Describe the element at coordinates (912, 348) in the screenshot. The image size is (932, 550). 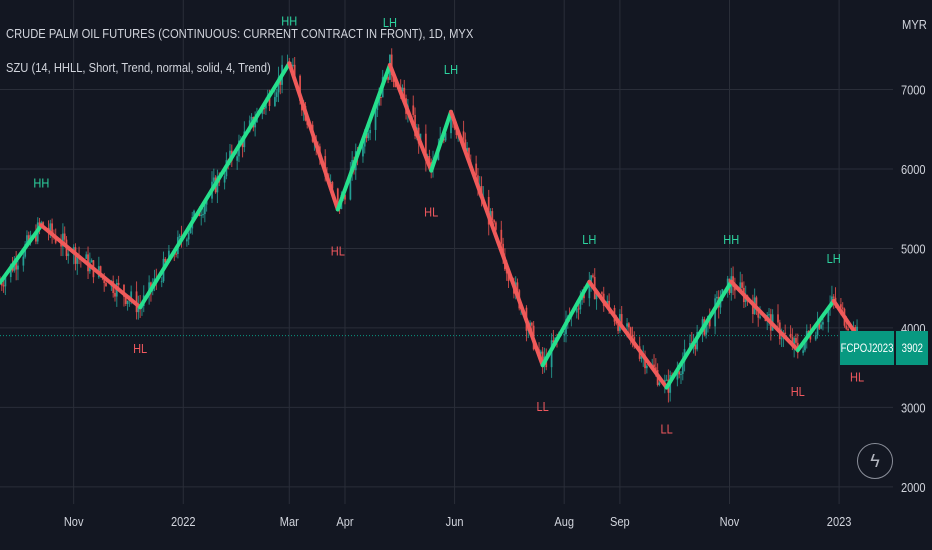
I see `last-price-tag: 3902` at that location.